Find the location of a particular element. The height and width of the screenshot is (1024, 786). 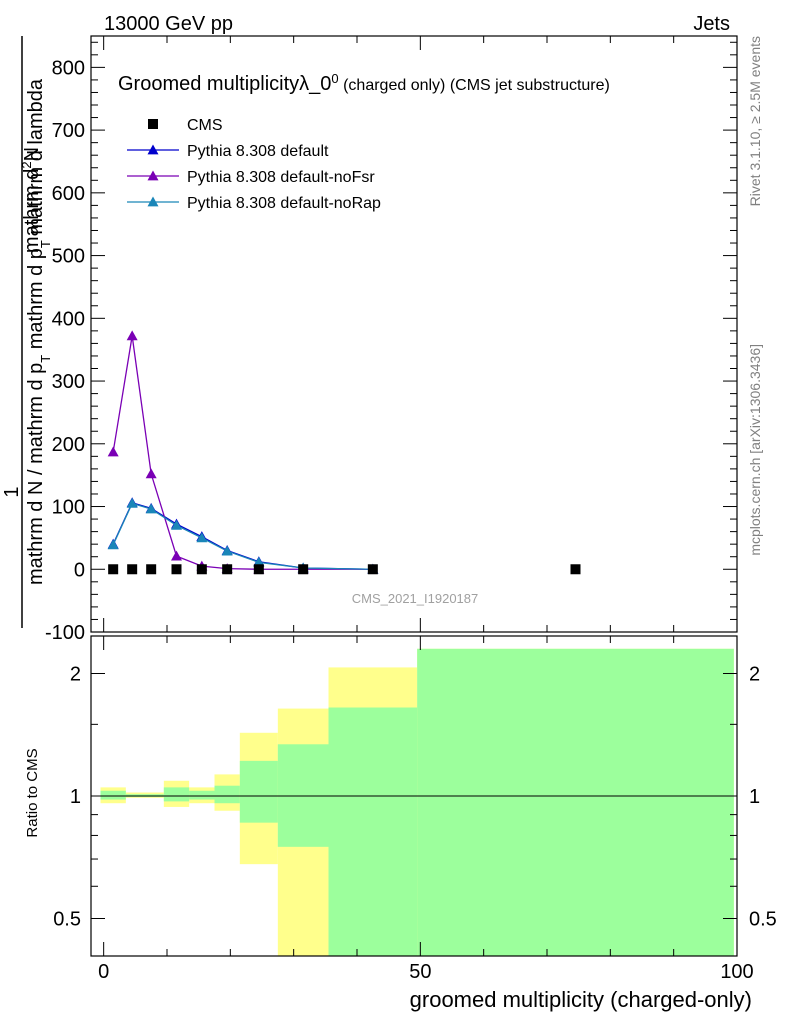

x-tick-label: 0 is located at coordinates (103, 972).